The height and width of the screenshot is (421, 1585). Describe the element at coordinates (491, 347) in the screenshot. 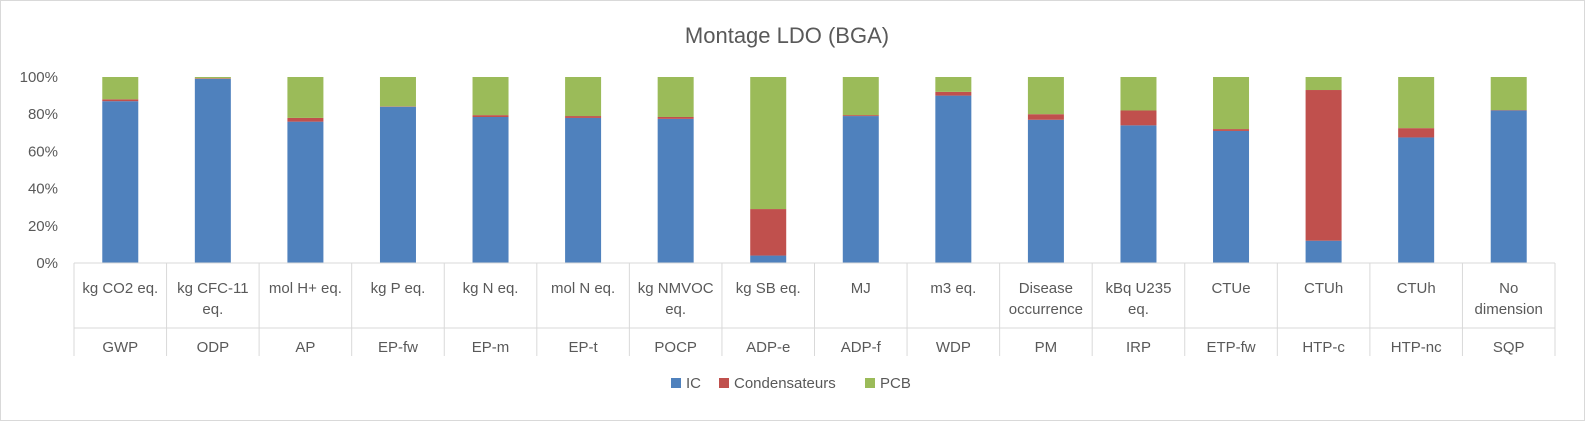

I see `x-indicator-label: EP-m` at that location.